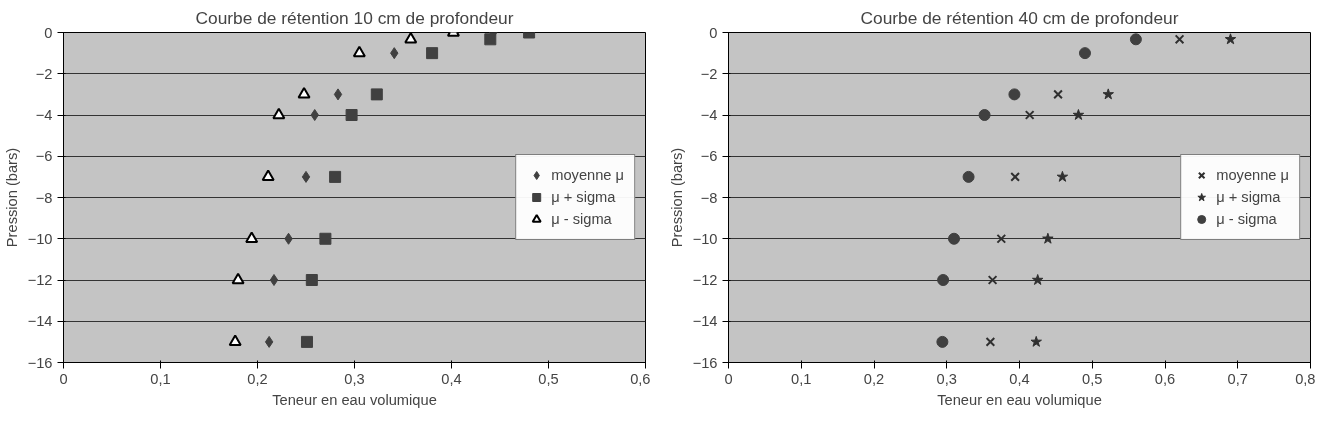  Describe the element at coordinates (1305, 378) in the screenshot. I see `x-tick-label: 0,8` at that location.